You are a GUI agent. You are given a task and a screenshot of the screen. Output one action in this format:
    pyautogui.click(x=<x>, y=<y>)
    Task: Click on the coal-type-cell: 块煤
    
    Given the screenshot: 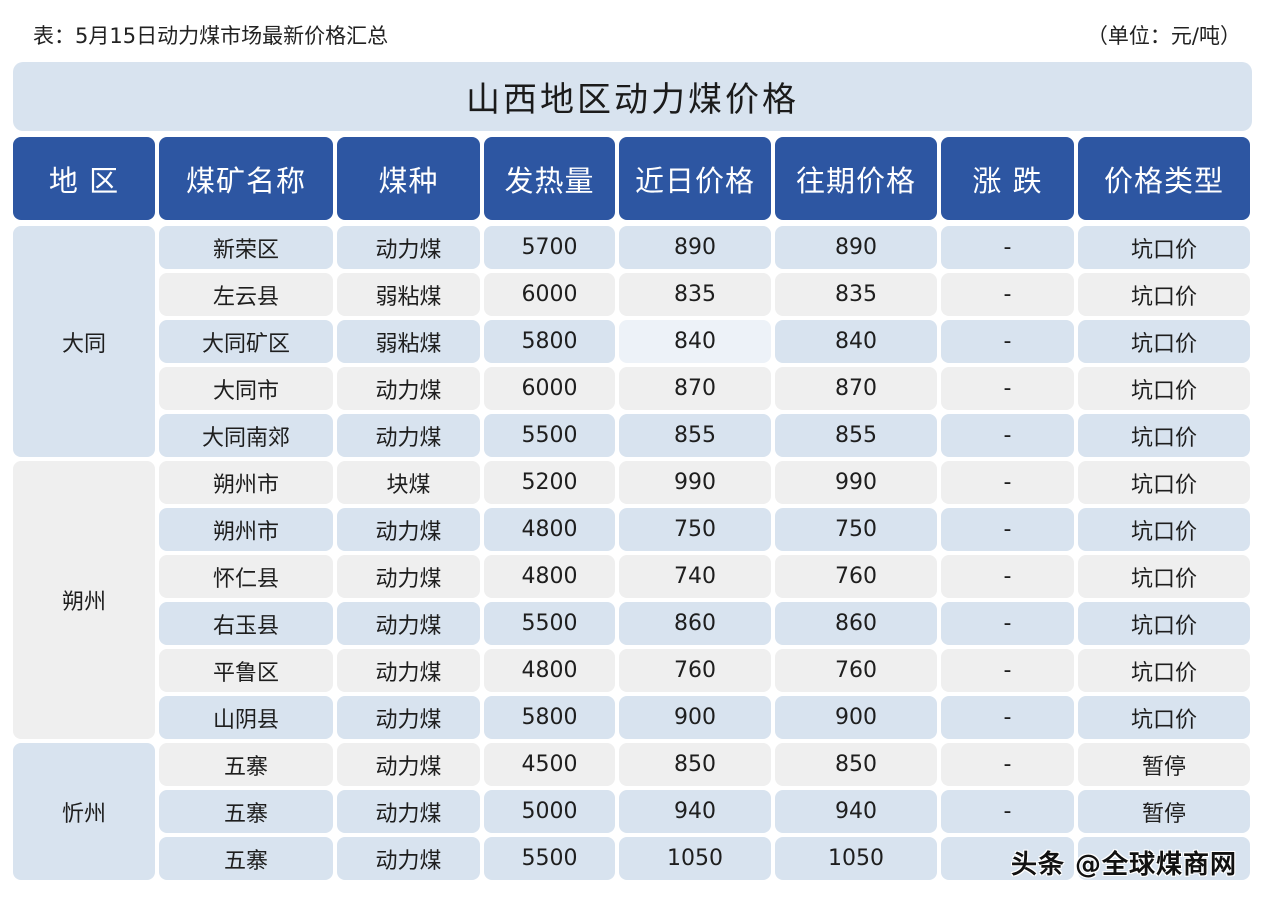 What is the action you would take?
    pyautogui.click(x=408, y=482)
    